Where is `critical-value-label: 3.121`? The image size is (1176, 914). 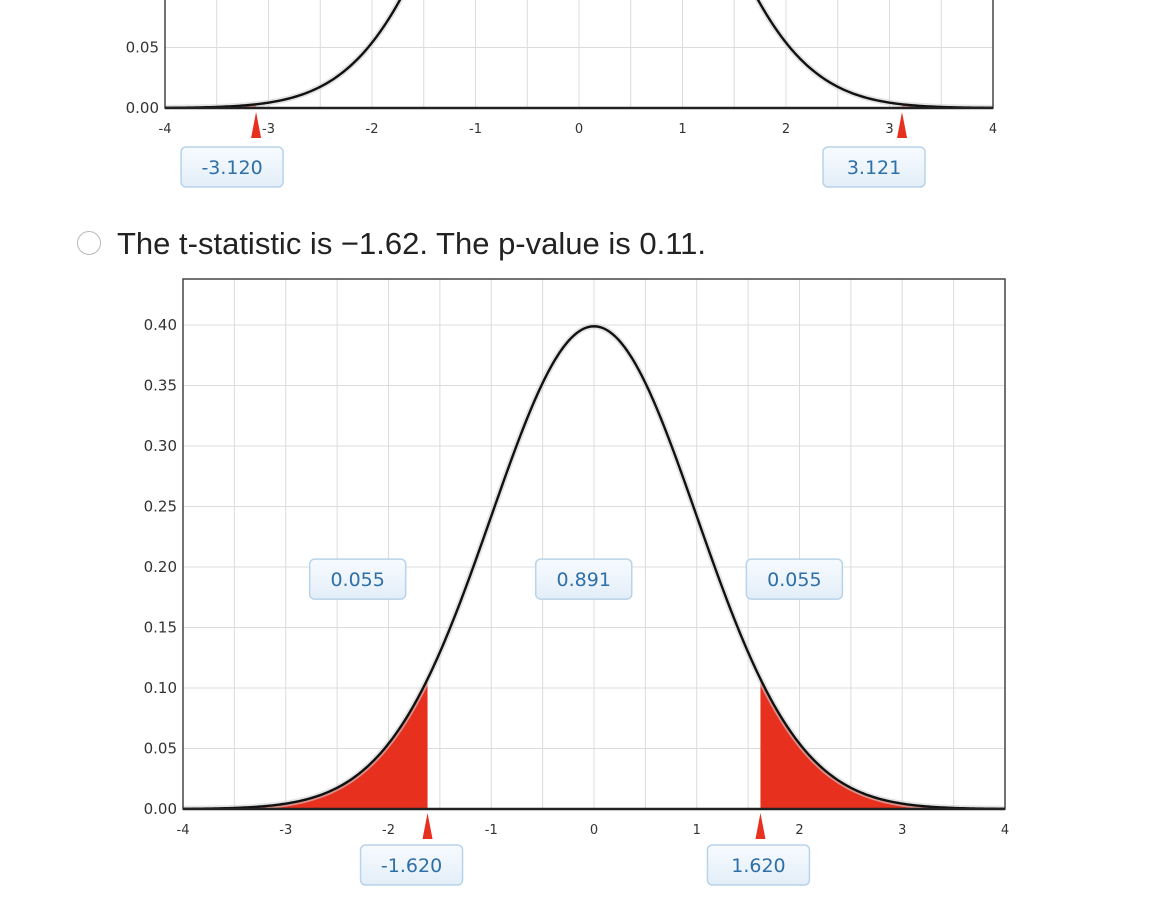
critical-value-label: 3.121 is located at coordinates (874, 167).